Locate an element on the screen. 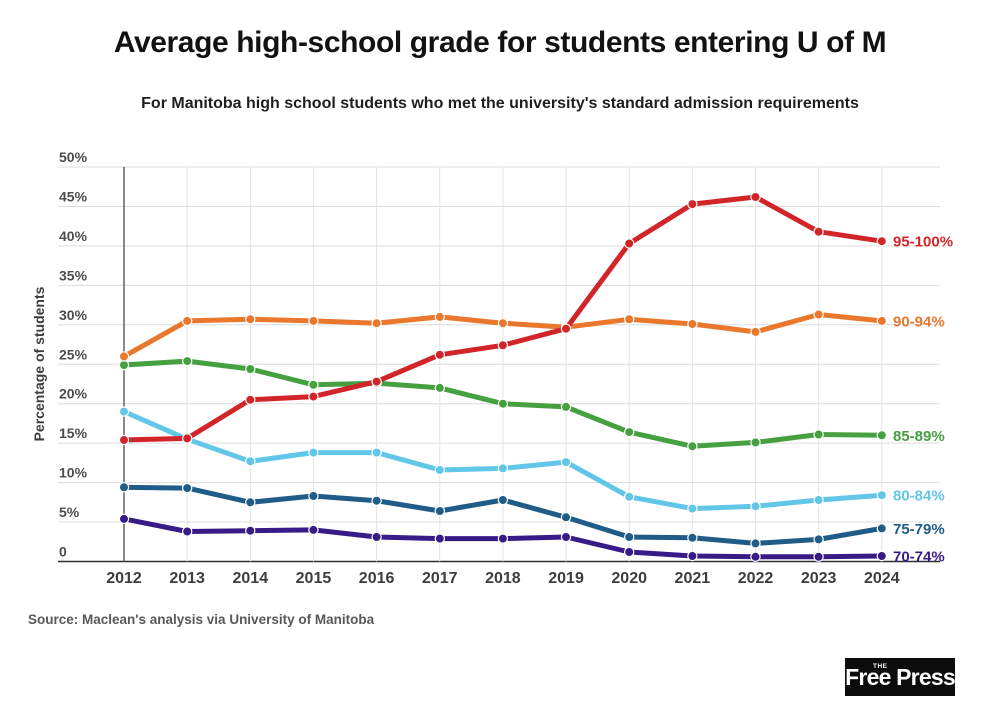 The image size is (1000, 708). data-point-70-74-2016 is located at coordinates (376, 537).